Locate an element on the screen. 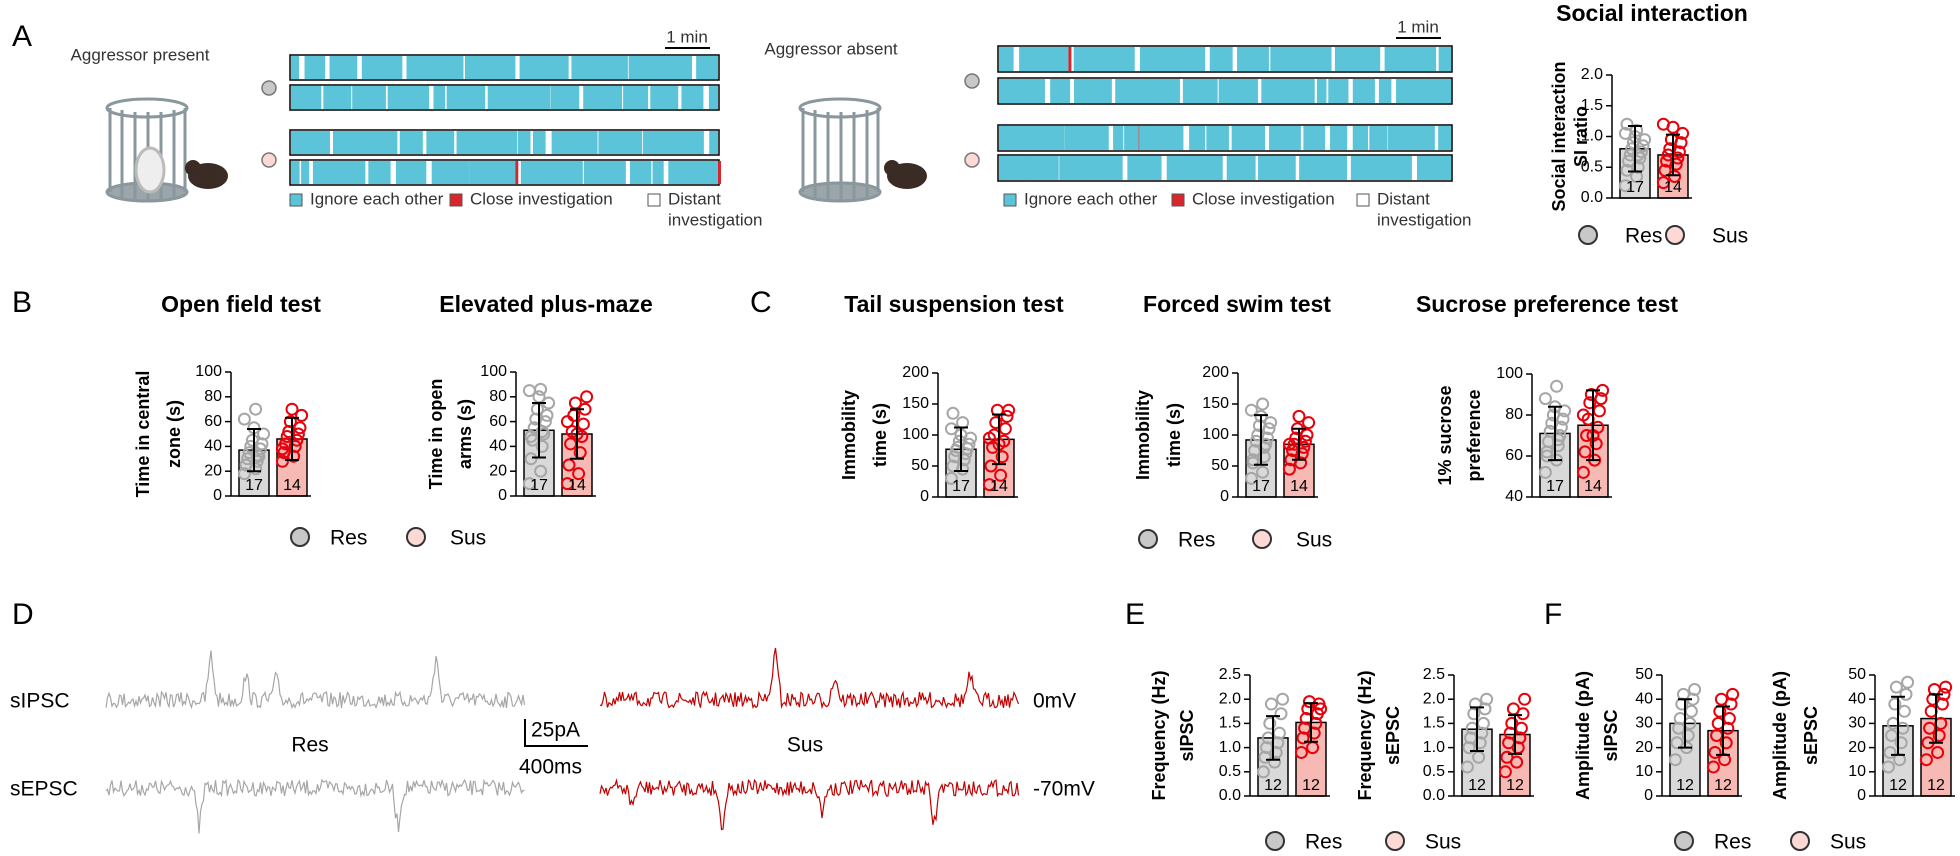 The image size is (1960, 856). n-label: 14 is located at coordinates (1299, 486).